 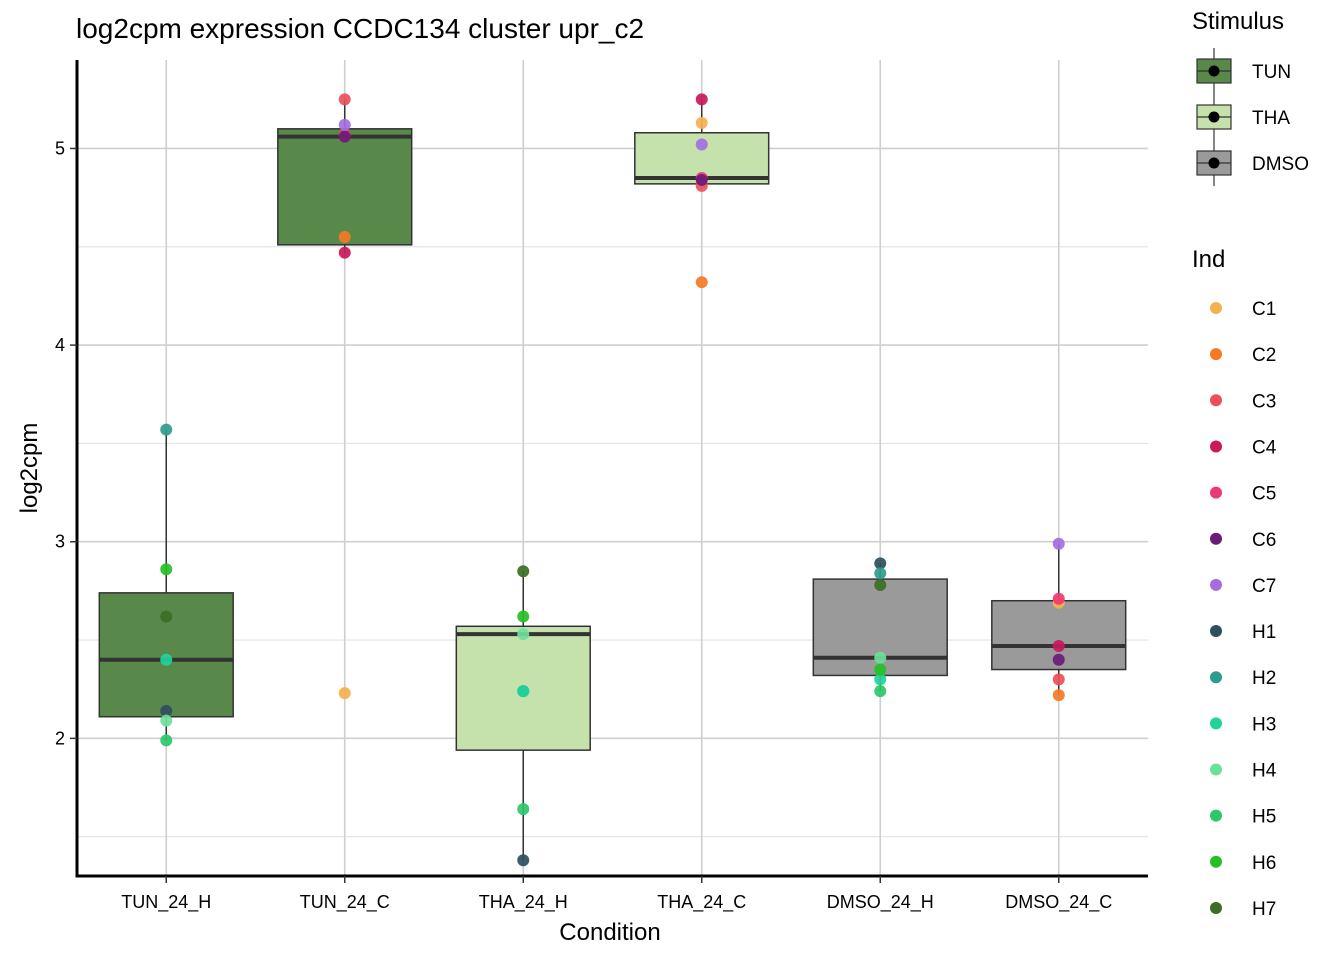 I want to click on data-point-THA_24_H-H7, so click(x=523, y=571).